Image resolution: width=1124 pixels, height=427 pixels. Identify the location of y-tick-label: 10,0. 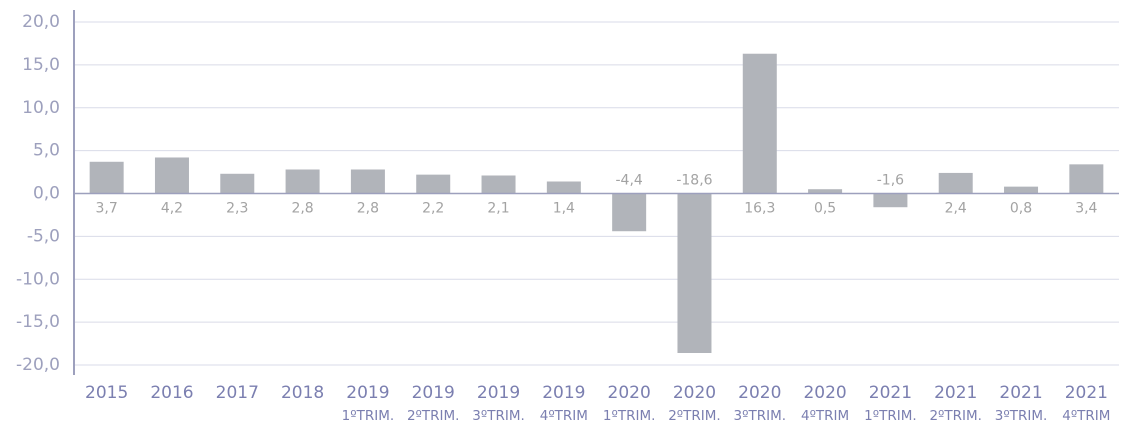
(41, 108).